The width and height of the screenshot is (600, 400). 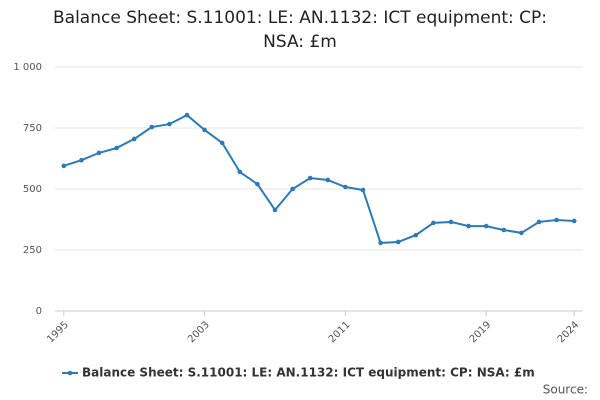 What do you see at coordinates (340, 332) in the screenshot?
I see `x-tick-label: 2011` at bounding box center [340, 332].